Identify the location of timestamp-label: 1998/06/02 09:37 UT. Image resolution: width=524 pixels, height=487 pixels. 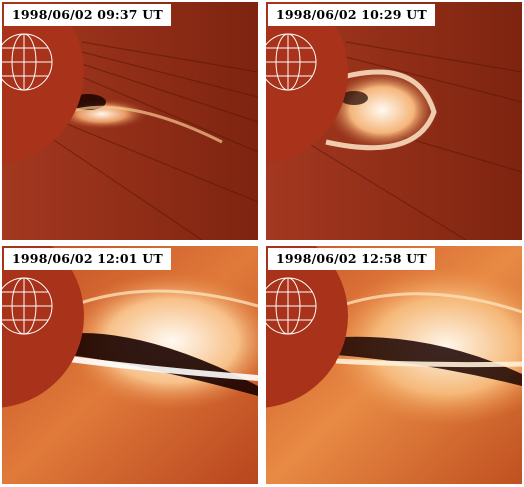
(87, 15).